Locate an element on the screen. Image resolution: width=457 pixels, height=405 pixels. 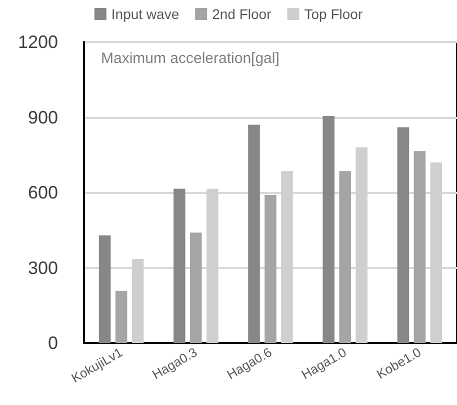
y-tick-label: 600 is located at coordinates (43, 192).